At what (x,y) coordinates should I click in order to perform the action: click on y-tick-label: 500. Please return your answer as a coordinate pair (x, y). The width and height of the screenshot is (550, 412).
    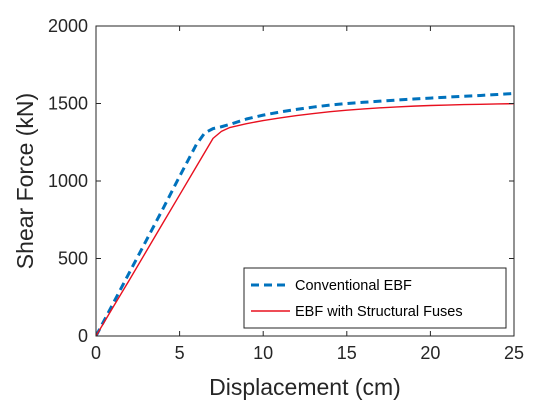
    Looking at the image, I should click on (73, 259).